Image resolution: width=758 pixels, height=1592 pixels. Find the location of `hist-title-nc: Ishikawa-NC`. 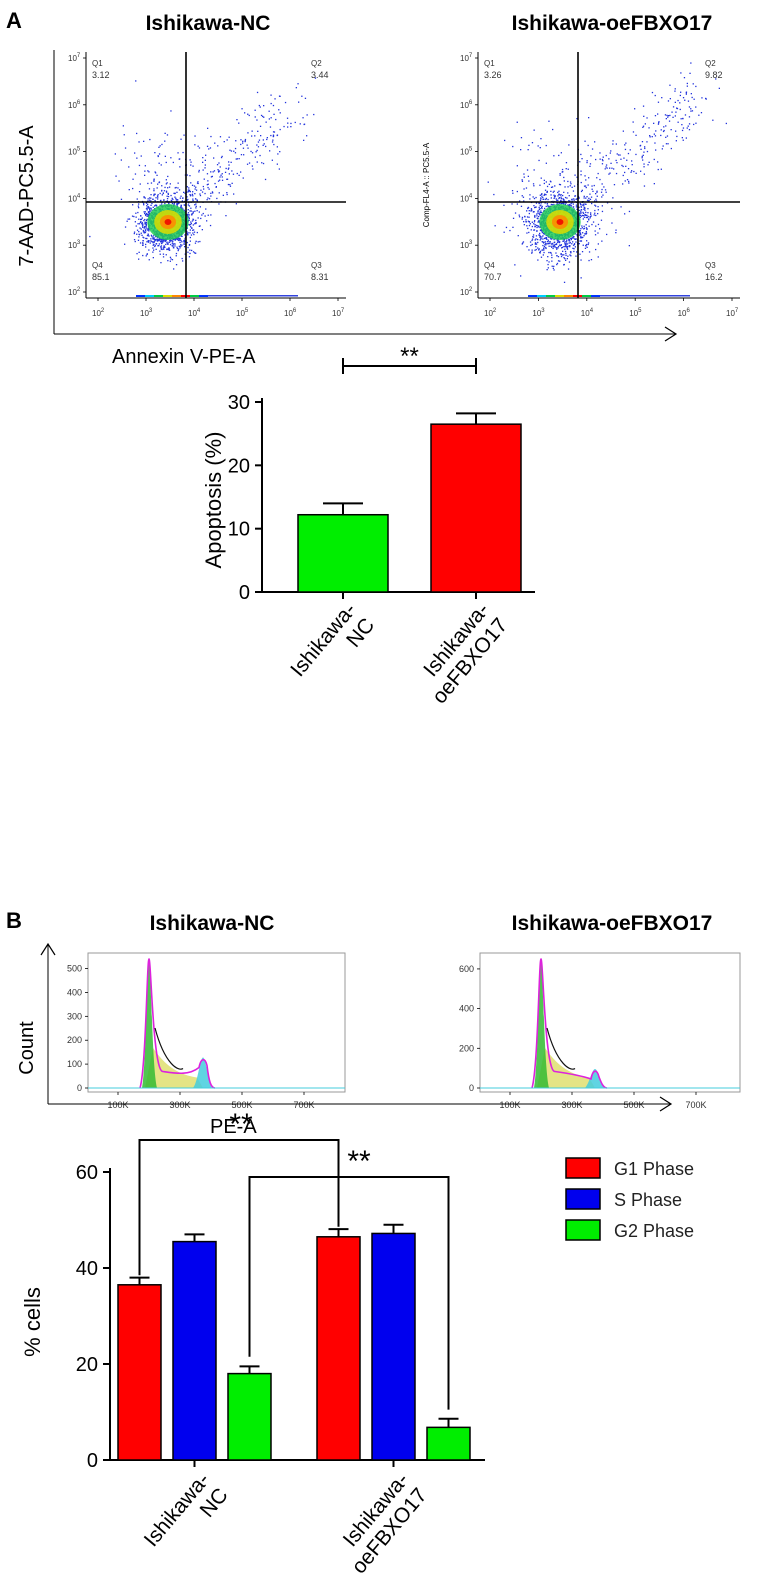

hist-title-nc: Ishikawa-NC is located at coordinates (212, 923).